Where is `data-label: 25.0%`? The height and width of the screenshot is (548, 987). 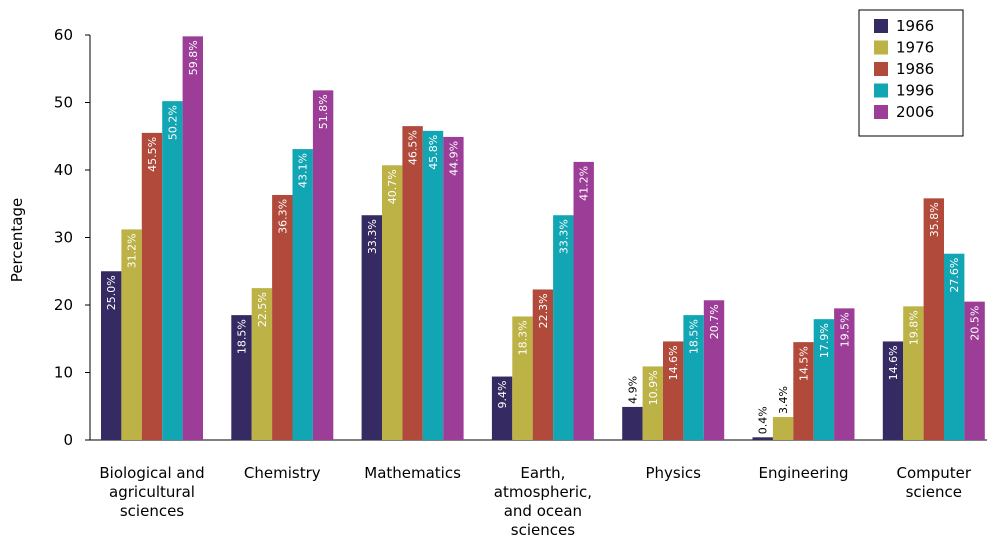
data-label: 25.0% is located at coordinates (111, 292).